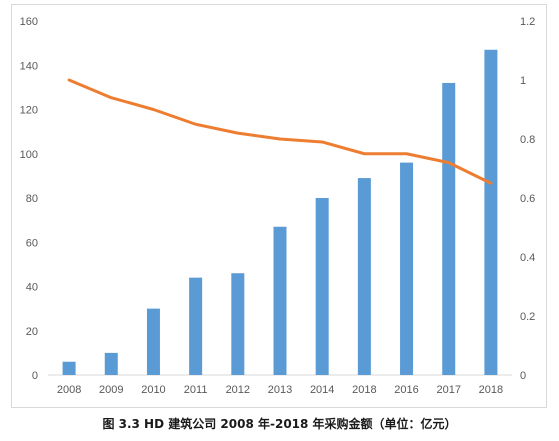 The width and height of the screenshot is (559, 441). What do you see at coordinates (29, 155) in the screenshot?
I see `left-tick-label: 100` at bounding box center [29, 155].